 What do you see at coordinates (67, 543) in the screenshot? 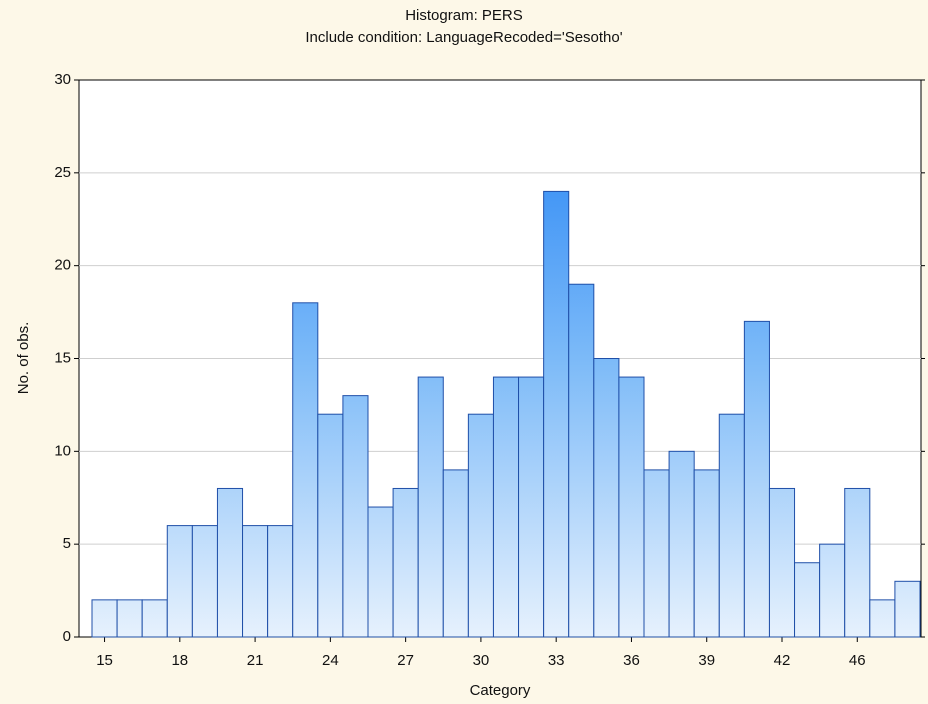
I see `y-tick-label: 5` at bounding box center [67, 543].